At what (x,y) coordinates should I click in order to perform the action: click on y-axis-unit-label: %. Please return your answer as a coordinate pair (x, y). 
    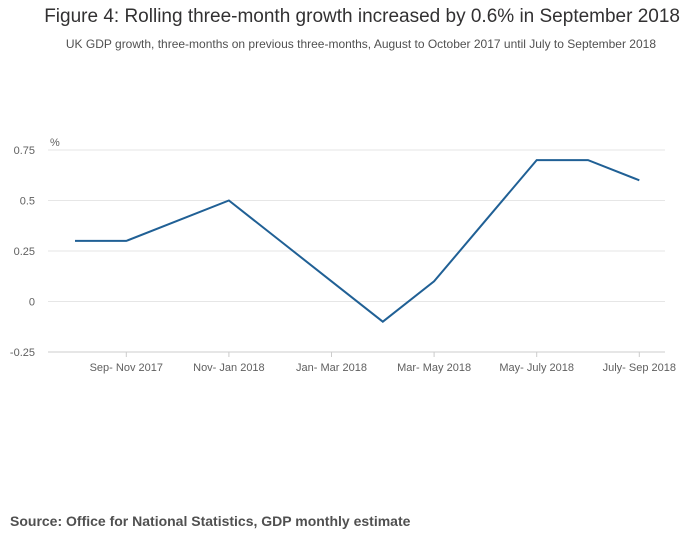
    Looking at the image, I should click on (55, 143).